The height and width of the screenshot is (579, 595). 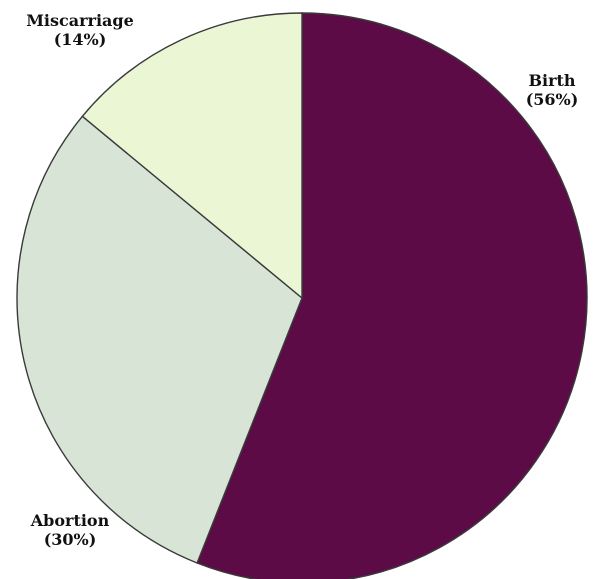 I want to click on slice-percent-abortion: (30%), so click(x=70, y=539).